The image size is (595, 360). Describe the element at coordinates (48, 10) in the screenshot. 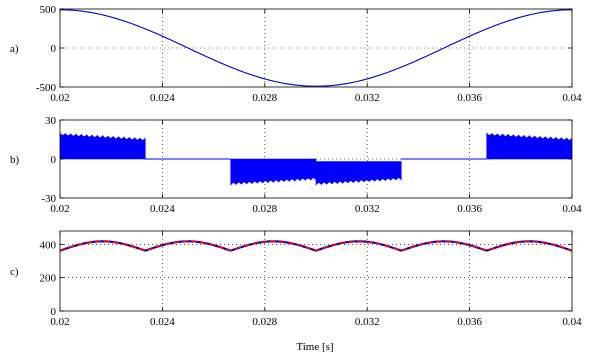

I see `y-tick-label: 500` at that location.